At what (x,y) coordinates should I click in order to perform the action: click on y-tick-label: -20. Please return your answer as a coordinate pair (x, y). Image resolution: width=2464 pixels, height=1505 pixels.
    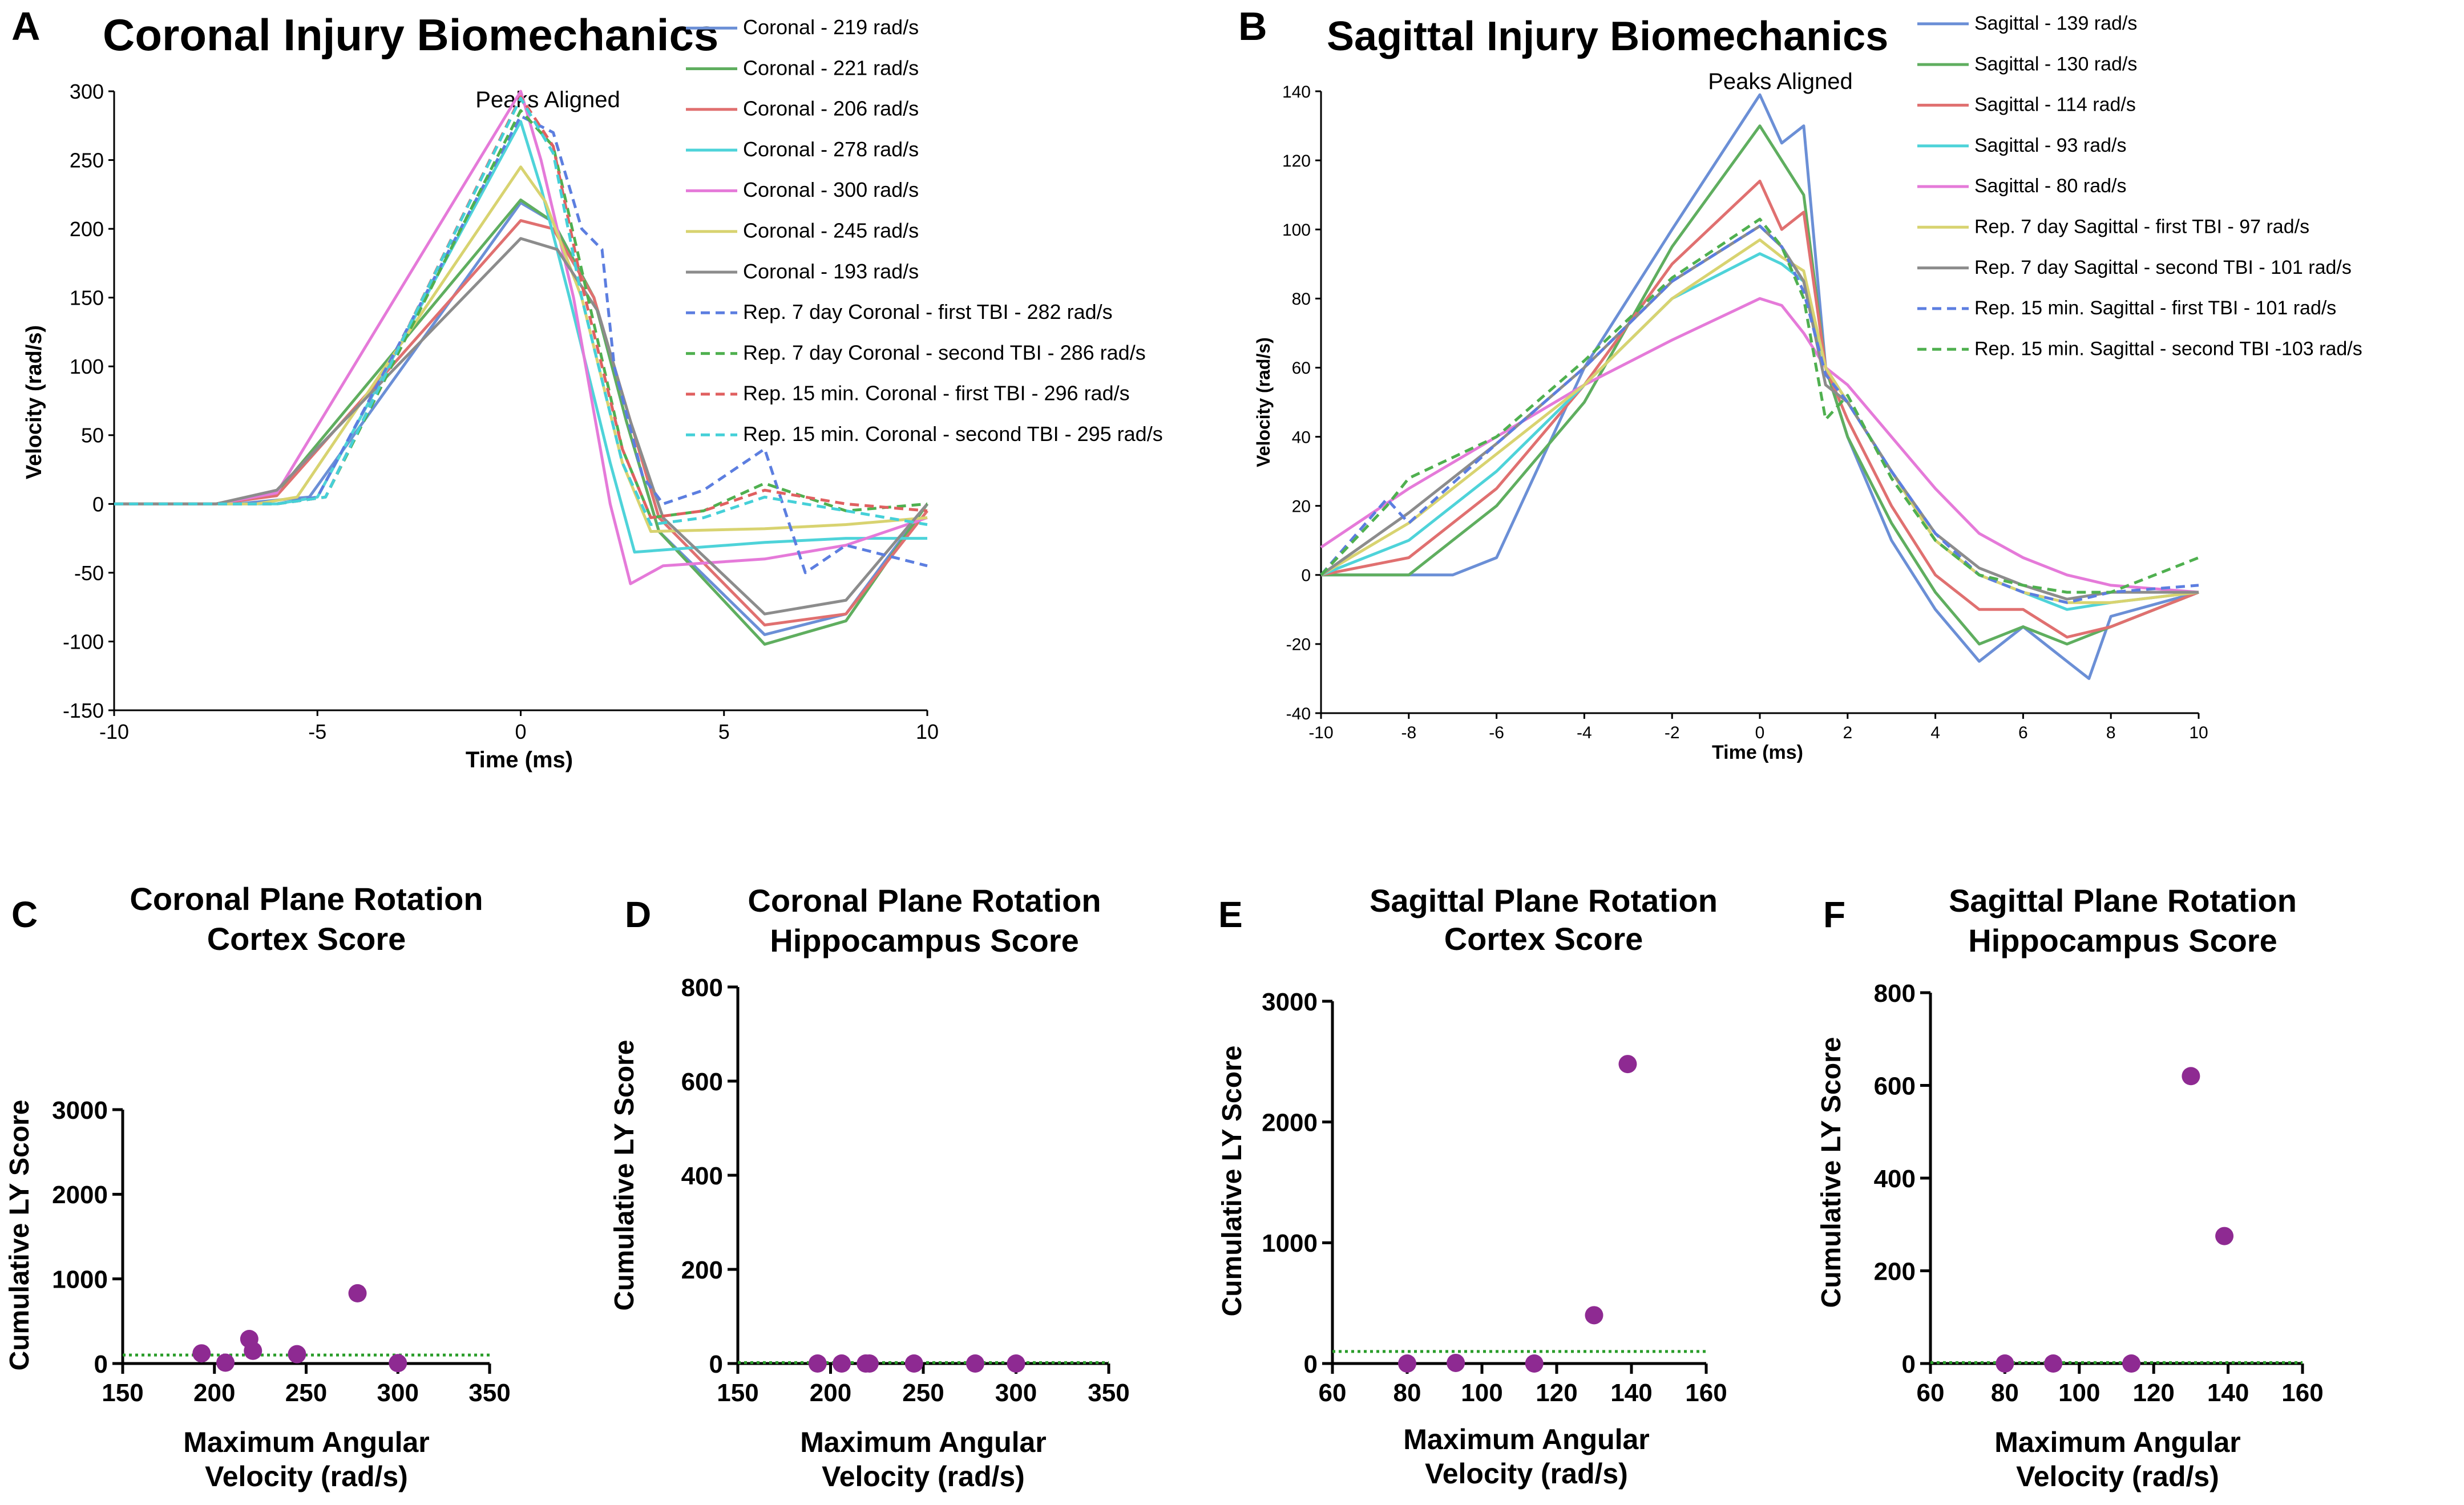
    Looking at the image, I should click on (1298, 645).